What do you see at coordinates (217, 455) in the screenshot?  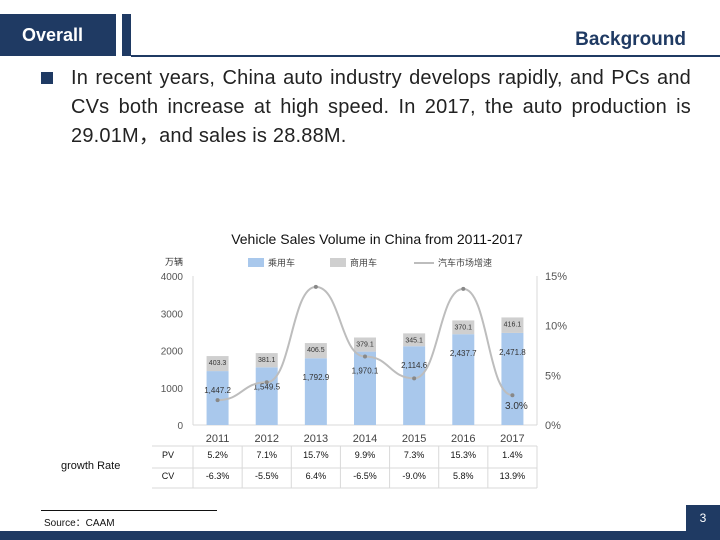 I see `table-cell: 5.2%` at bounding box center [217, 455].